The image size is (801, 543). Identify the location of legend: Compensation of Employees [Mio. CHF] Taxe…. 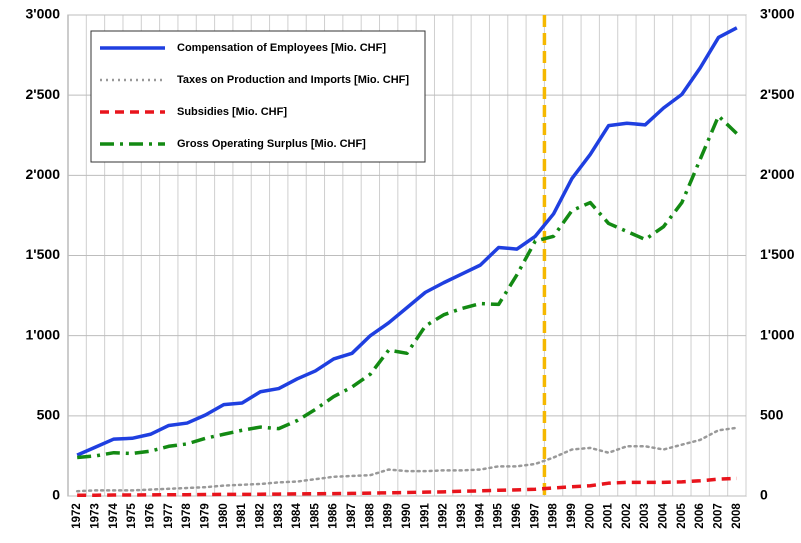
(258, 96).